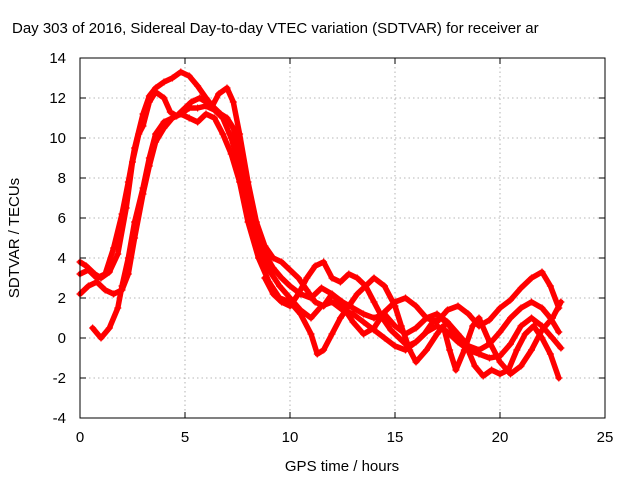 Image resolution: width=640 pixels, height=480 pixels. I want to click on y-tick-label: 2, so click(62, 298).